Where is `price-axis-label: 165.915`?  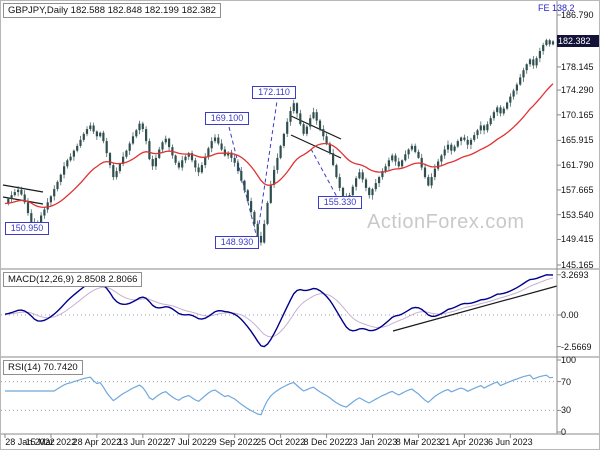 price-axis-label: 165.915 is located at coordinates (577, 140).